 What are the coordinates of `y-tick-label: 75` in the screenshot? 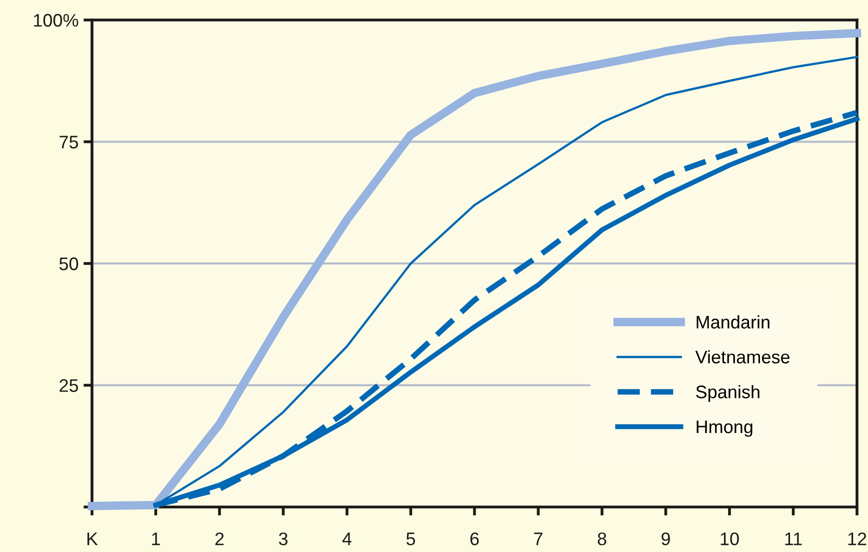 It's located at (69, 142).